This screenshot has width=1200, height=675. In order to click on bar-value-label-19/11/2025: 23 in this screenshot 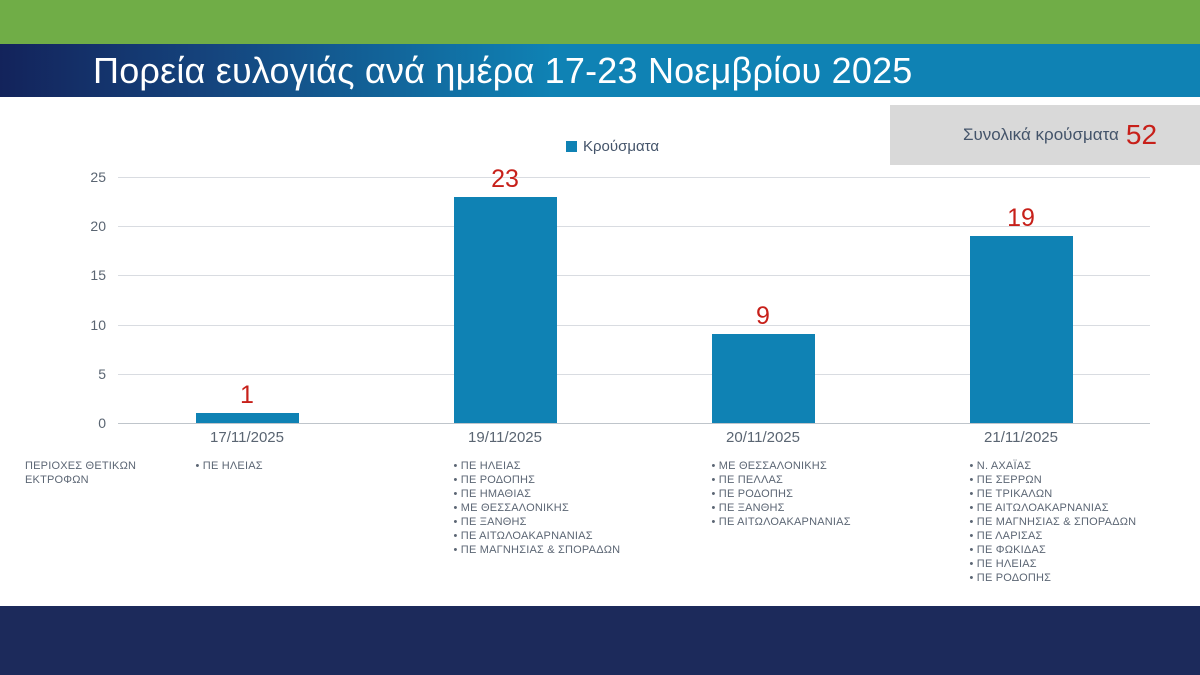, I will do `click(505, 178)`.